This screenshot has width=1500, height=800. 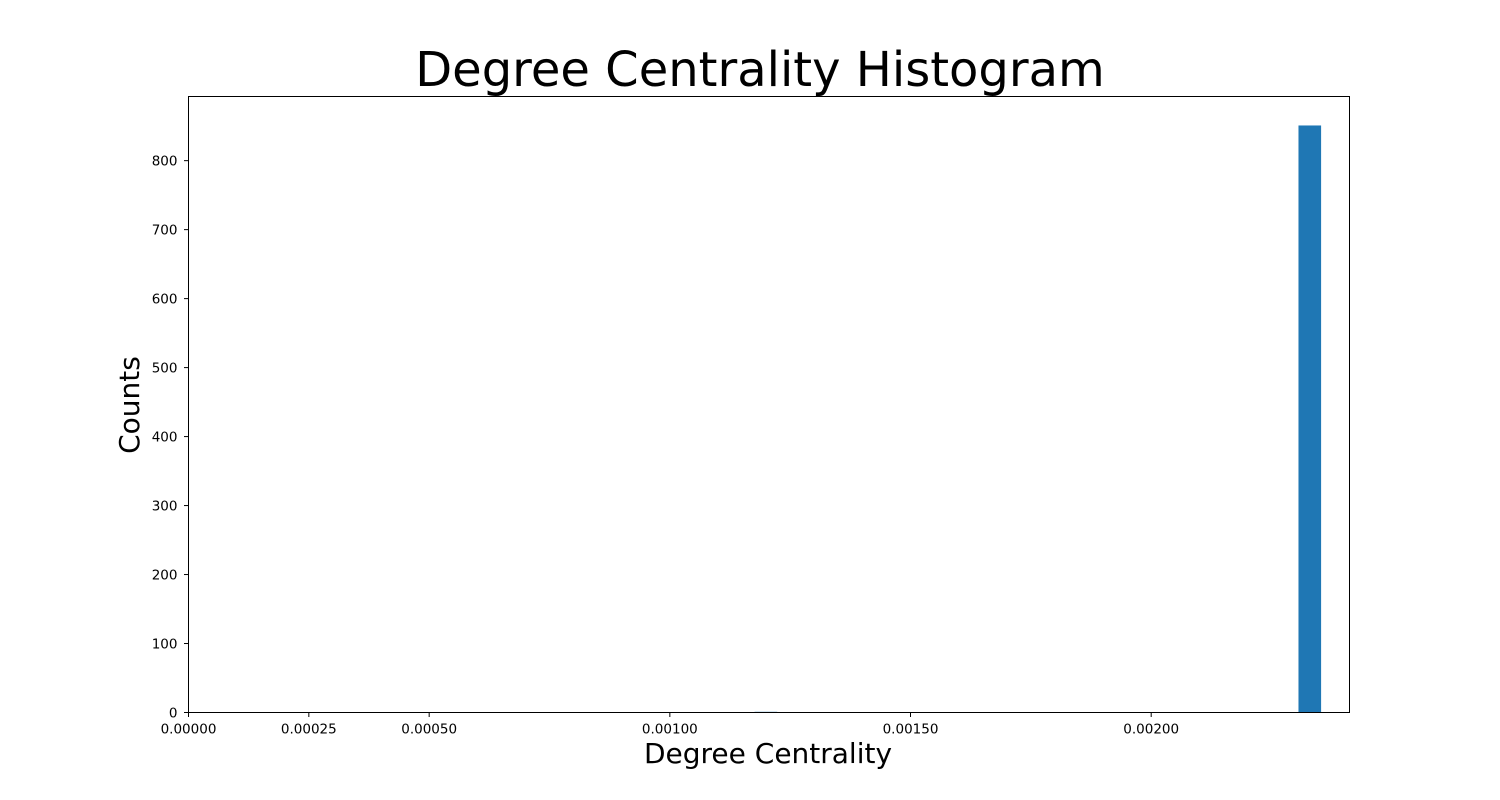 I want to click on x-tick-label: 0.00050, so click(x=429, y=730).